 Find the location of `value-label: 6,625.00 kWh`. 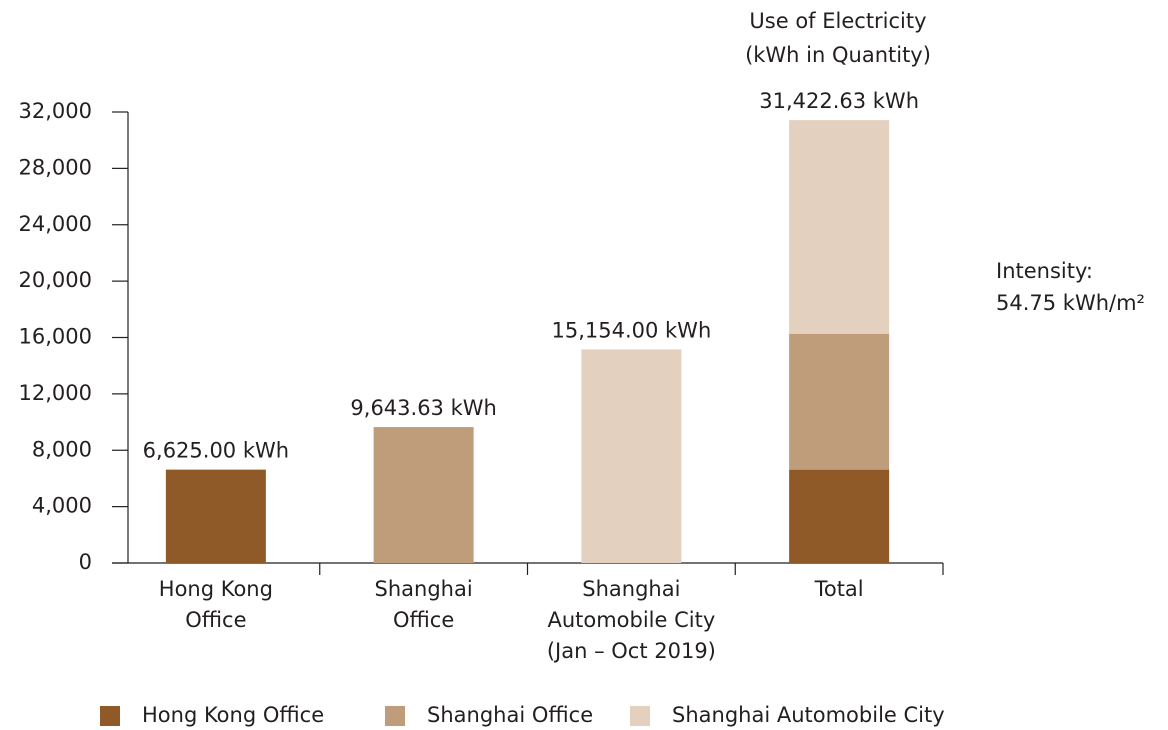

value-label: 6,625.00 kWh is located at coordinates (216, 451).